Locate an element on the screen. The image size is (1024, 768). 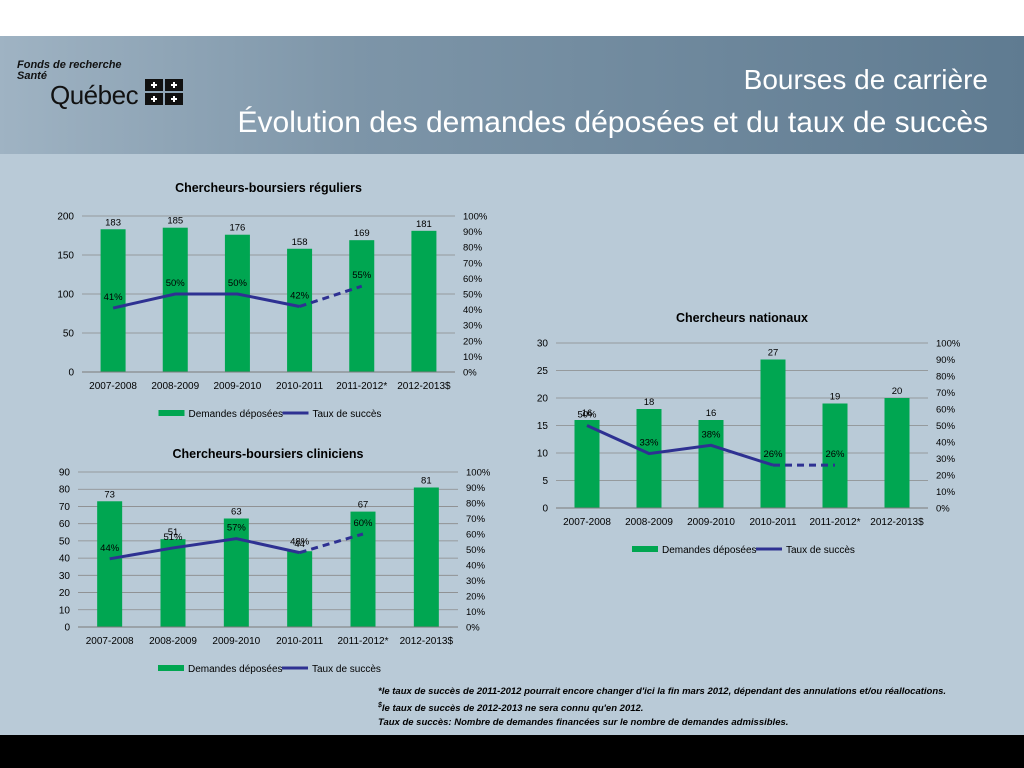
success-rate-label: 33% is located at coordinates (649, 443).